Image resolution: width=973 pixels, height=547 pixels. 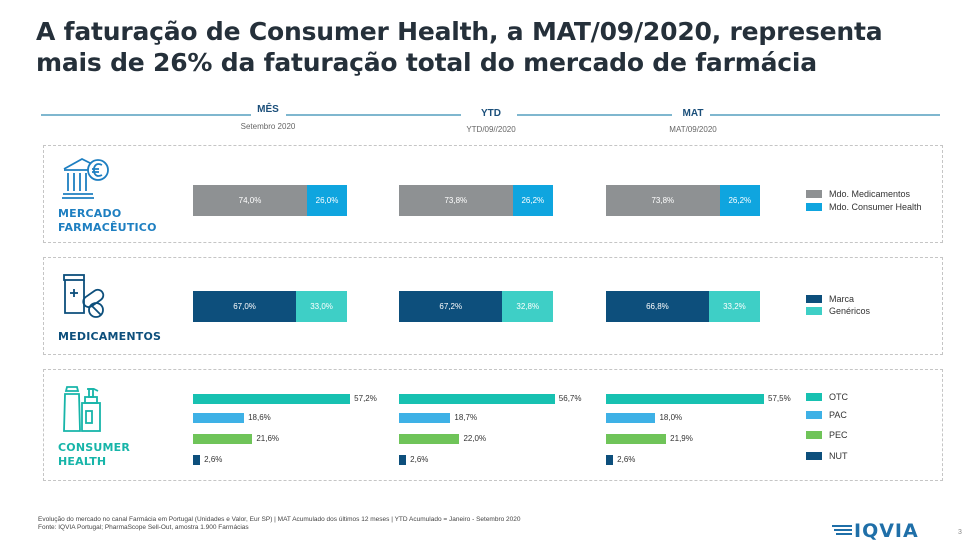 What do you see at coordinates (90, 213) in the screenshot?
I see `category-label-line: MERCADO` at bounding box center [90, 213].